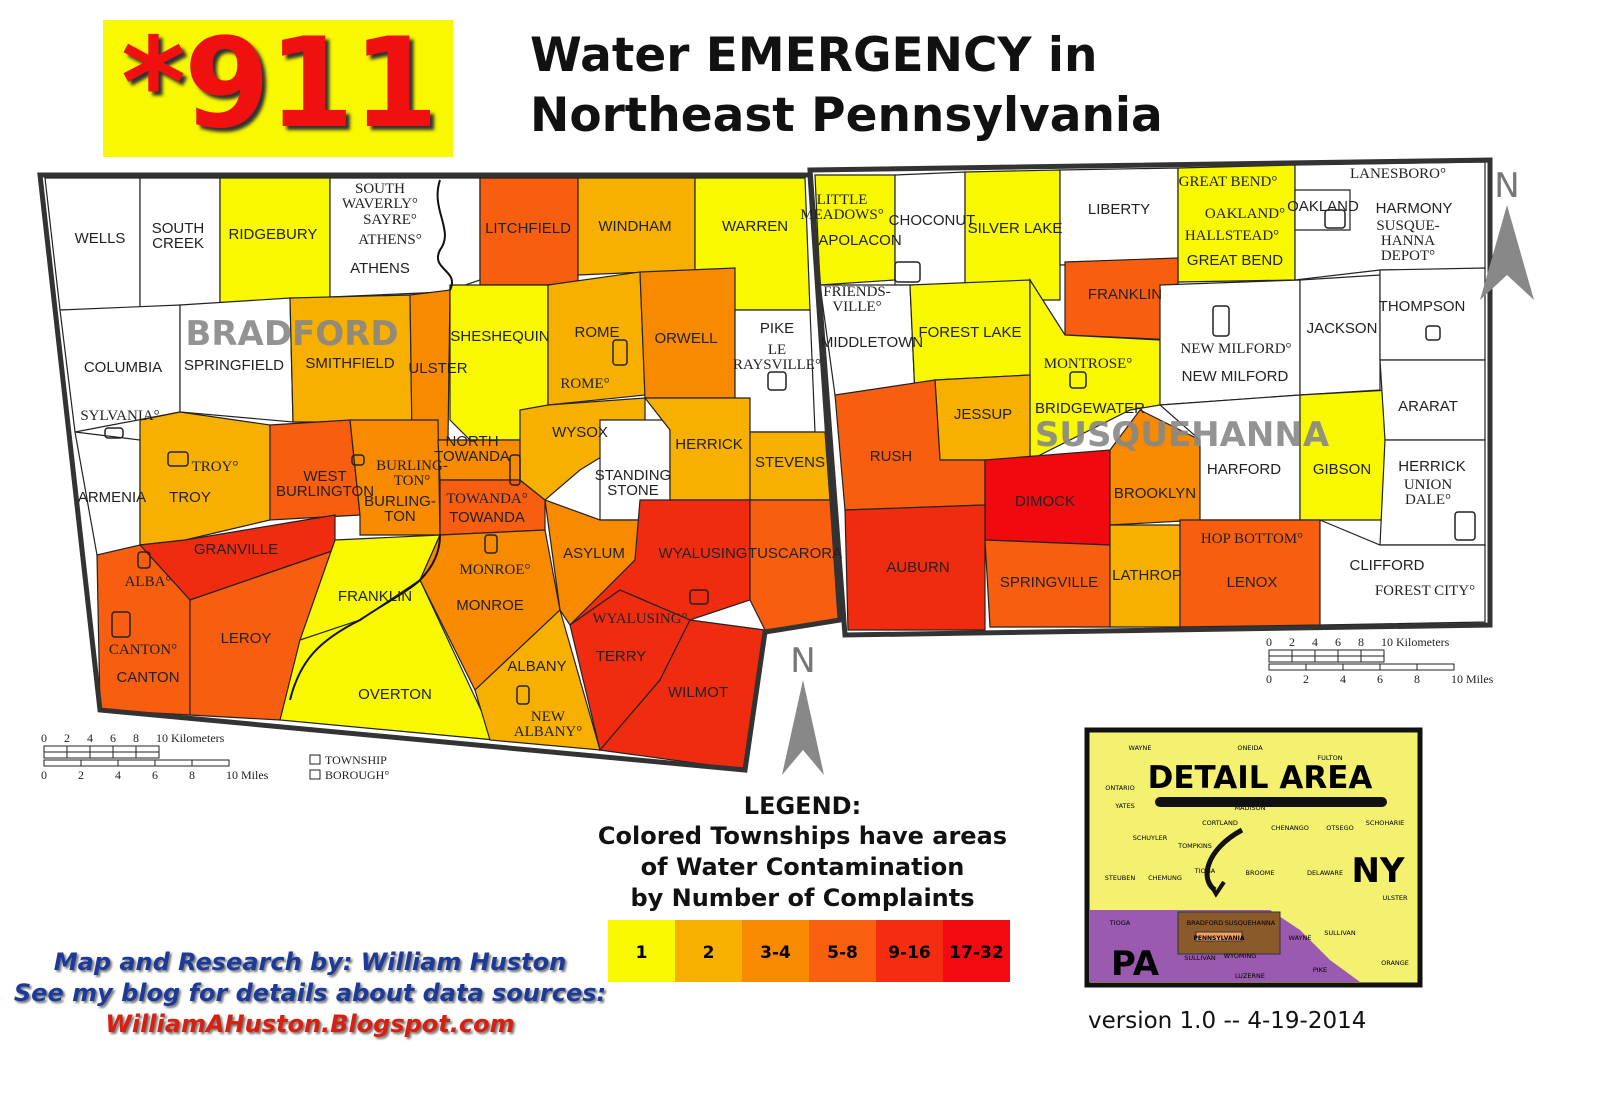 The image size is (1600, 1110). I want to click on township-label: THOMPSON, so click(1422, 306).